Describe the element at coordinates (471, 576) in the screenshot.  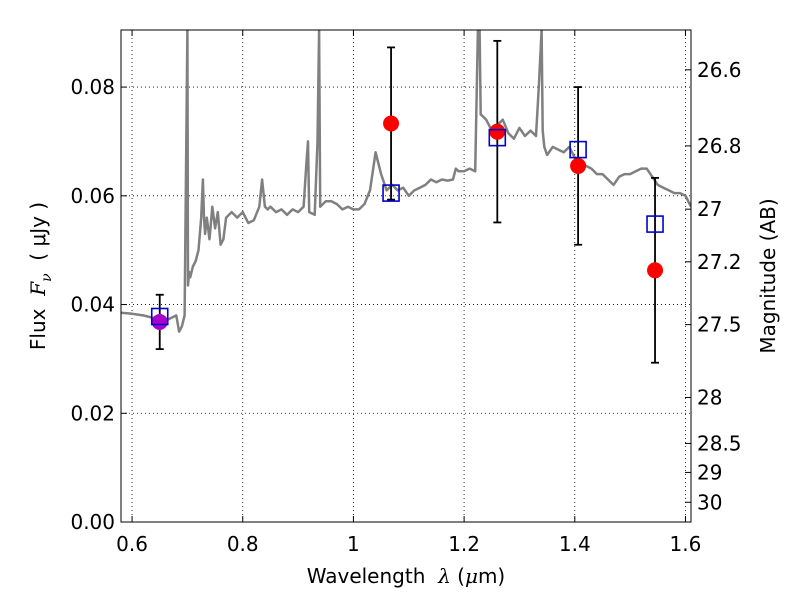
I see `x-axis-label-unit-symbol: μ` at that location.